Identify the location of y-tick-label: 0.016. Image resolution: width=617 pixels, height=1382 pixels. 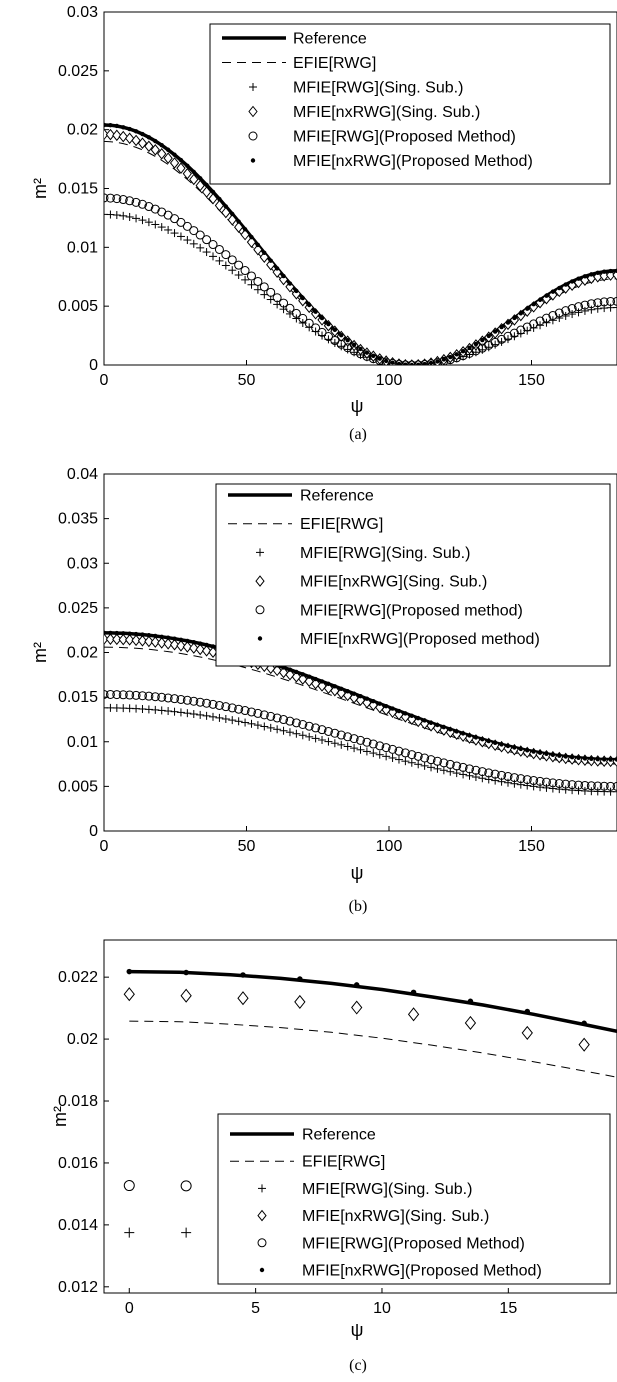
(78, 1163).